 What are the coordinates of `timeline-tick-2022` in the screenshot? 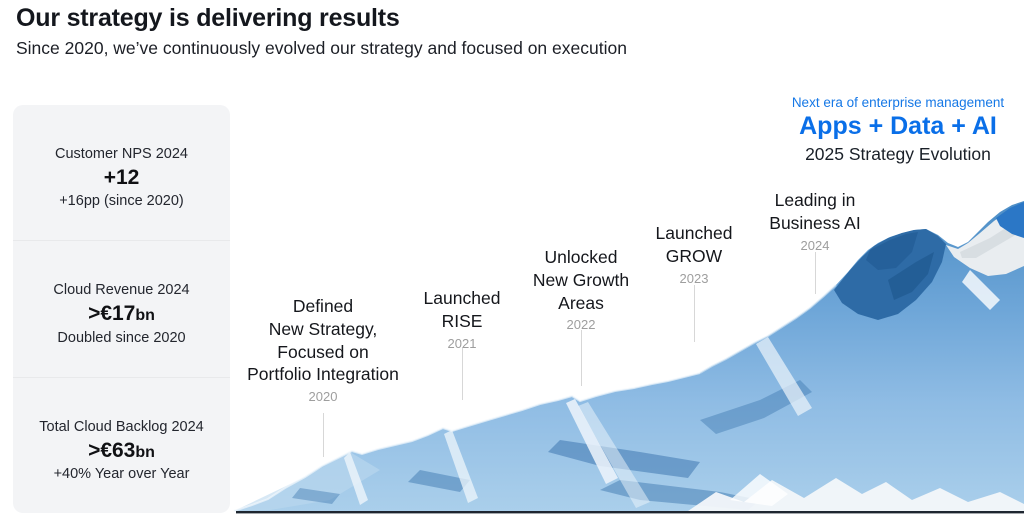 It's located at (581, 358).